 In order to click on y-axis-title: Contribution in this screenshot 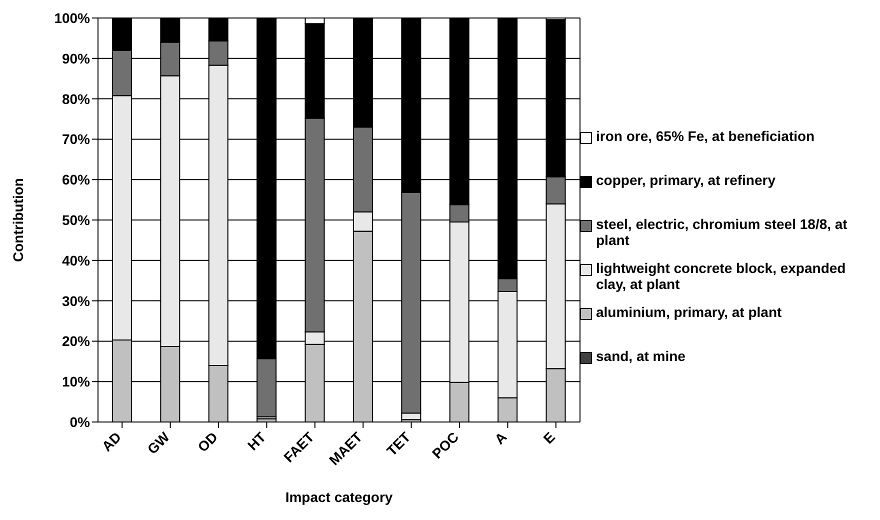, I will do `click(18, 220)`.